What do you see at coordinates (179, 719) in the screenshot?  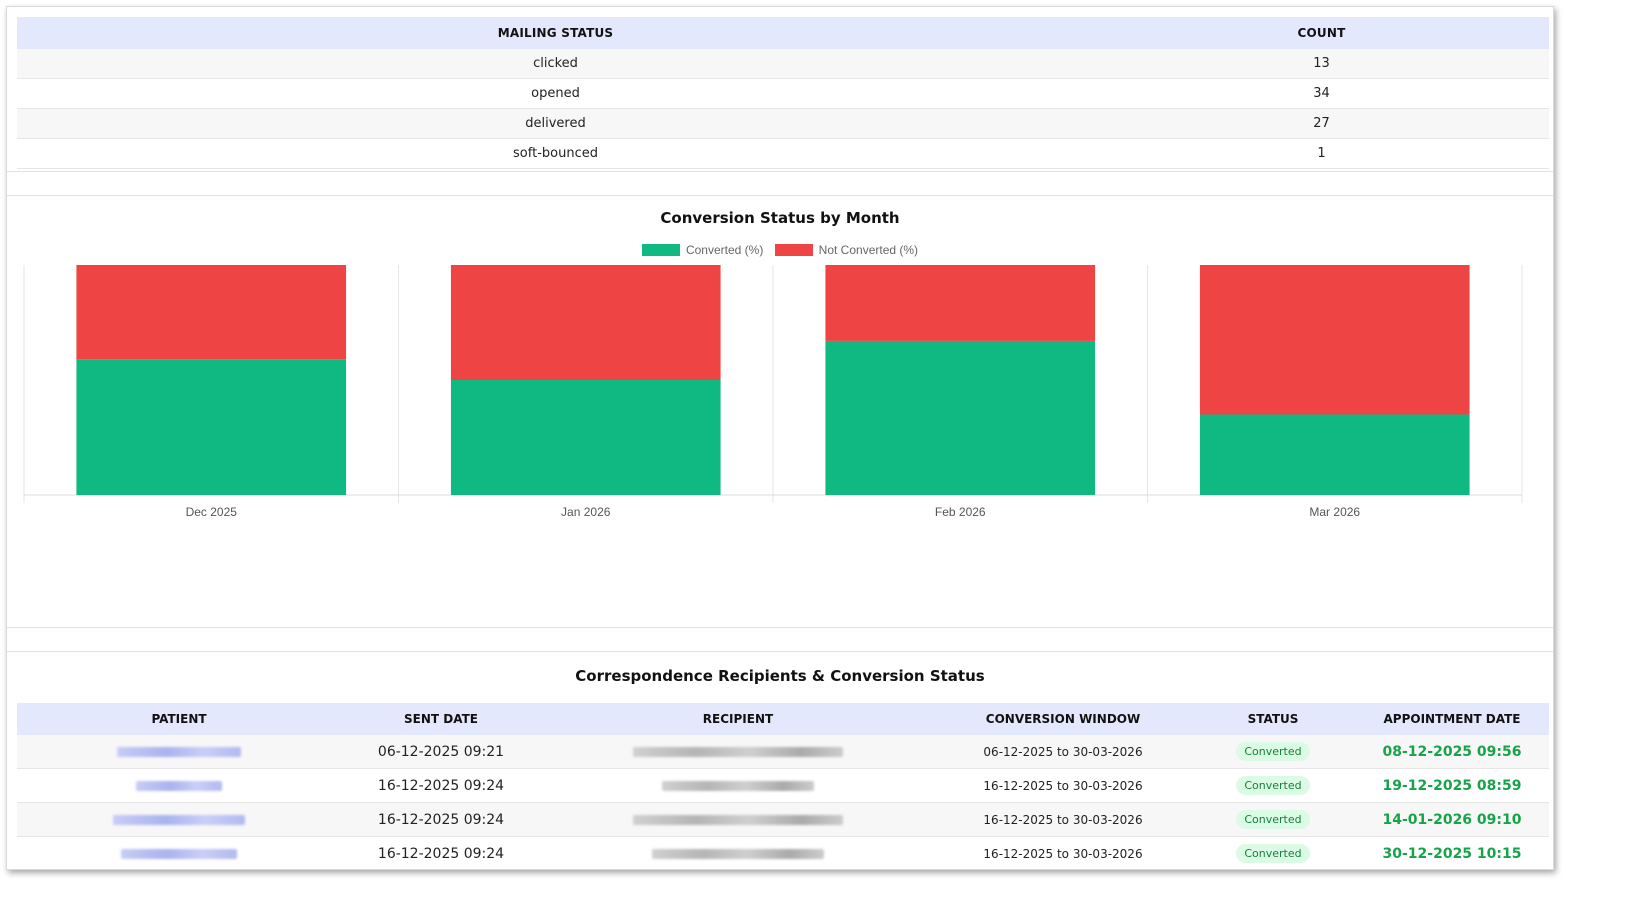 I see `column-header-patient: PATIENT` at bounding box center [179, 719].